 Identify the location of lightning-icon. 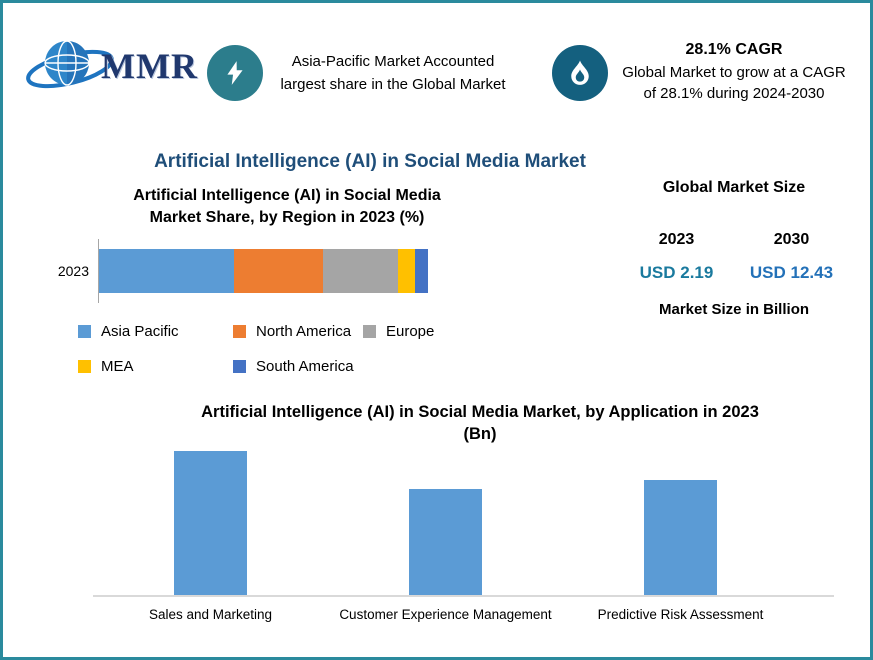
(235, 73).